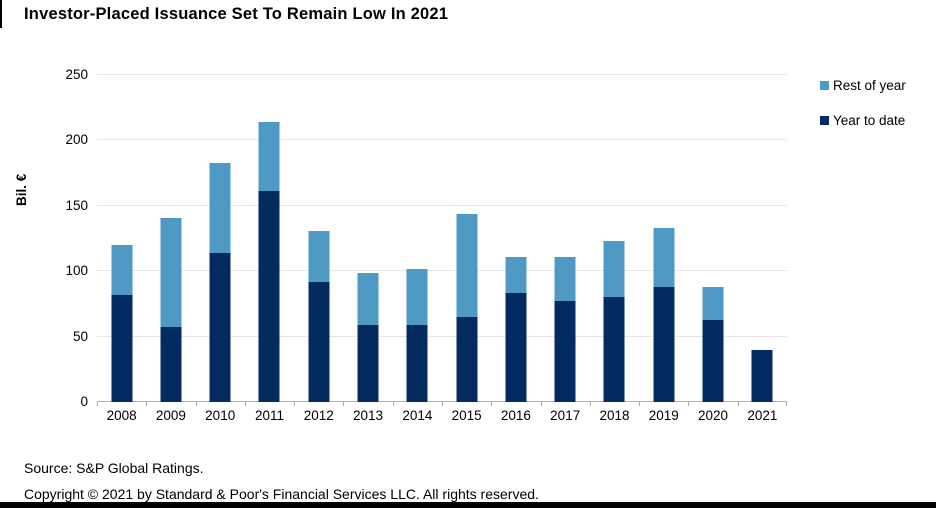 Image resolution: width=936 pixels, height=508 pixels. Describe the element at coordinates (121, 415) in the screenshot. I see `x-tick-2008: 2008` at that location.